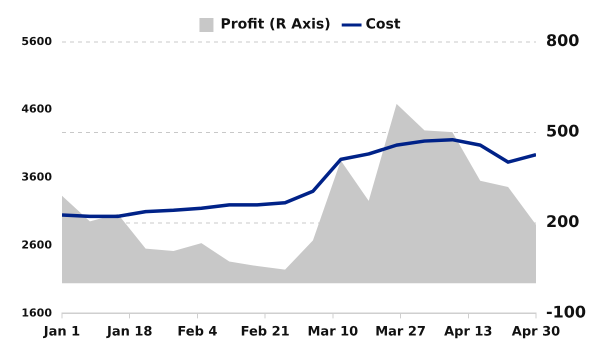  I want to click on y-tick-label: 2600, so click(36, 245).